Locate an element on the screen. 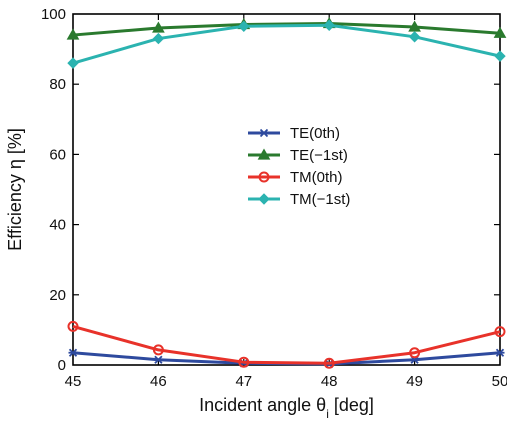  x-axis-title-unit: [deg] is located at coordinates (351, 405).